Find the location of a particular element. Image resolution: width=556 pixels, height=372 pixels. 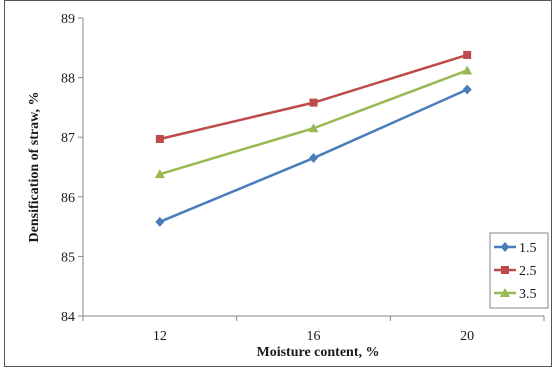

x-axis-title: Moisture content, % is located at coordinates (318, 352).